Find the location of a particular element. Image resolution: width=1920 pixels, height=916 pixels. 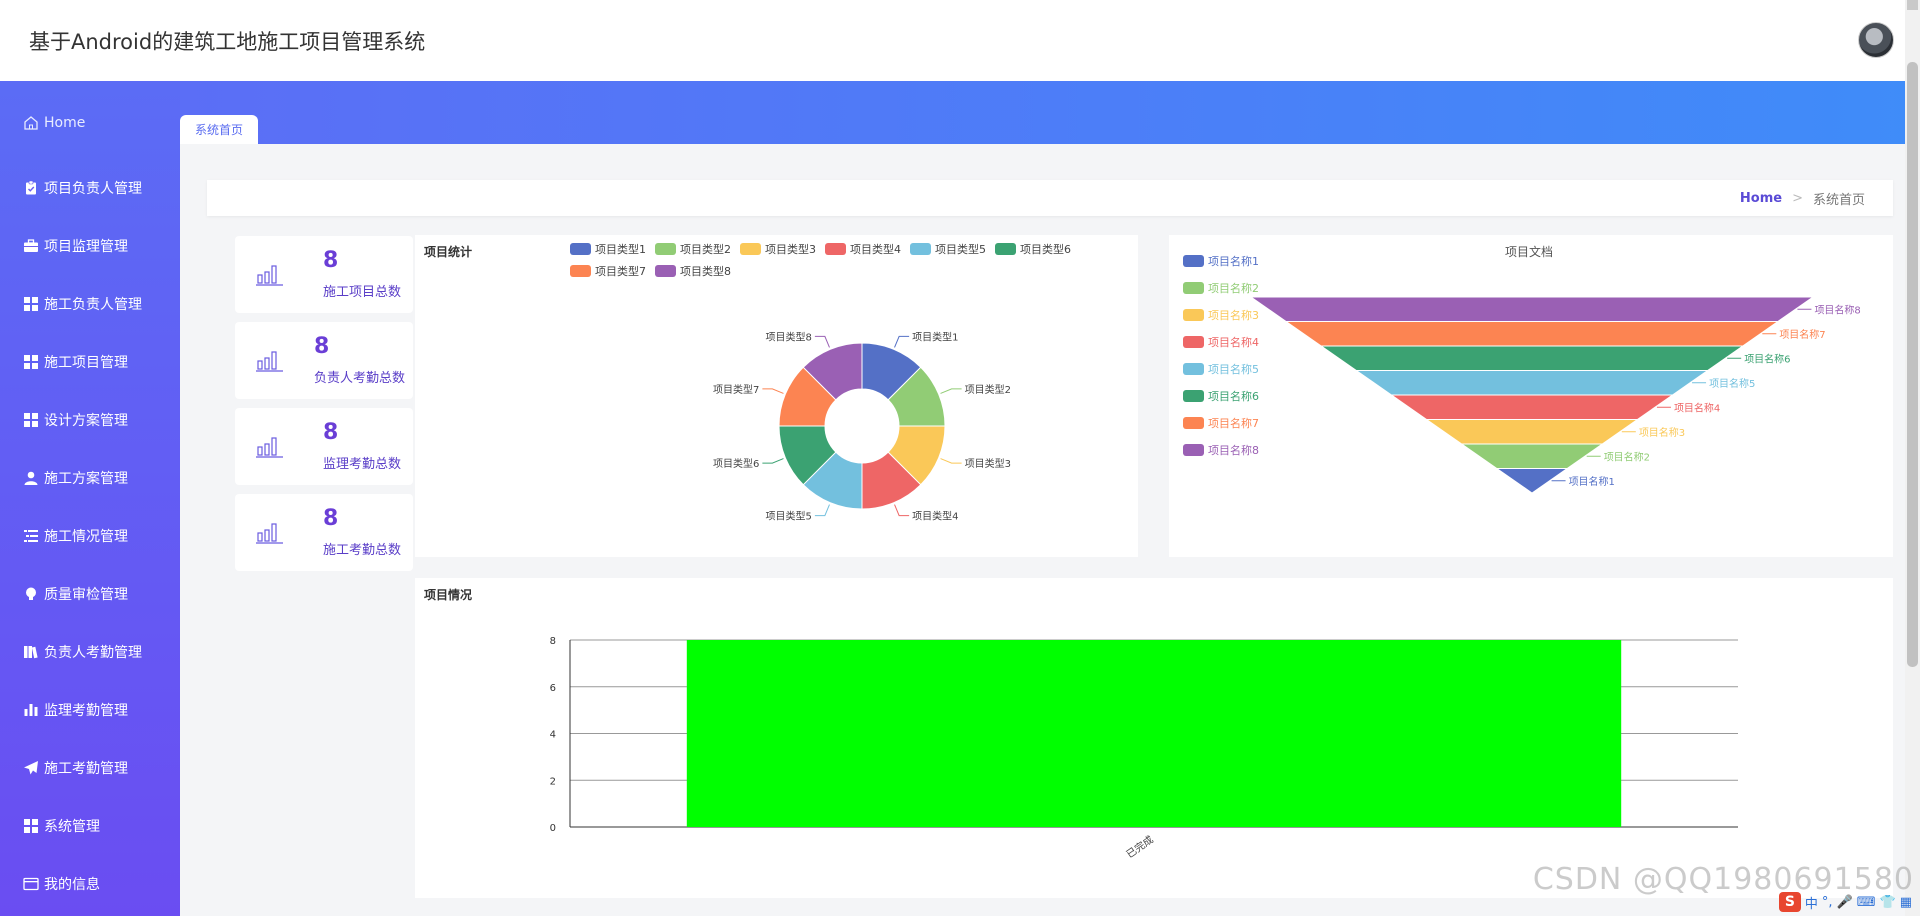

pie-label: 项目类型6 is located at coordinates (736, 463).